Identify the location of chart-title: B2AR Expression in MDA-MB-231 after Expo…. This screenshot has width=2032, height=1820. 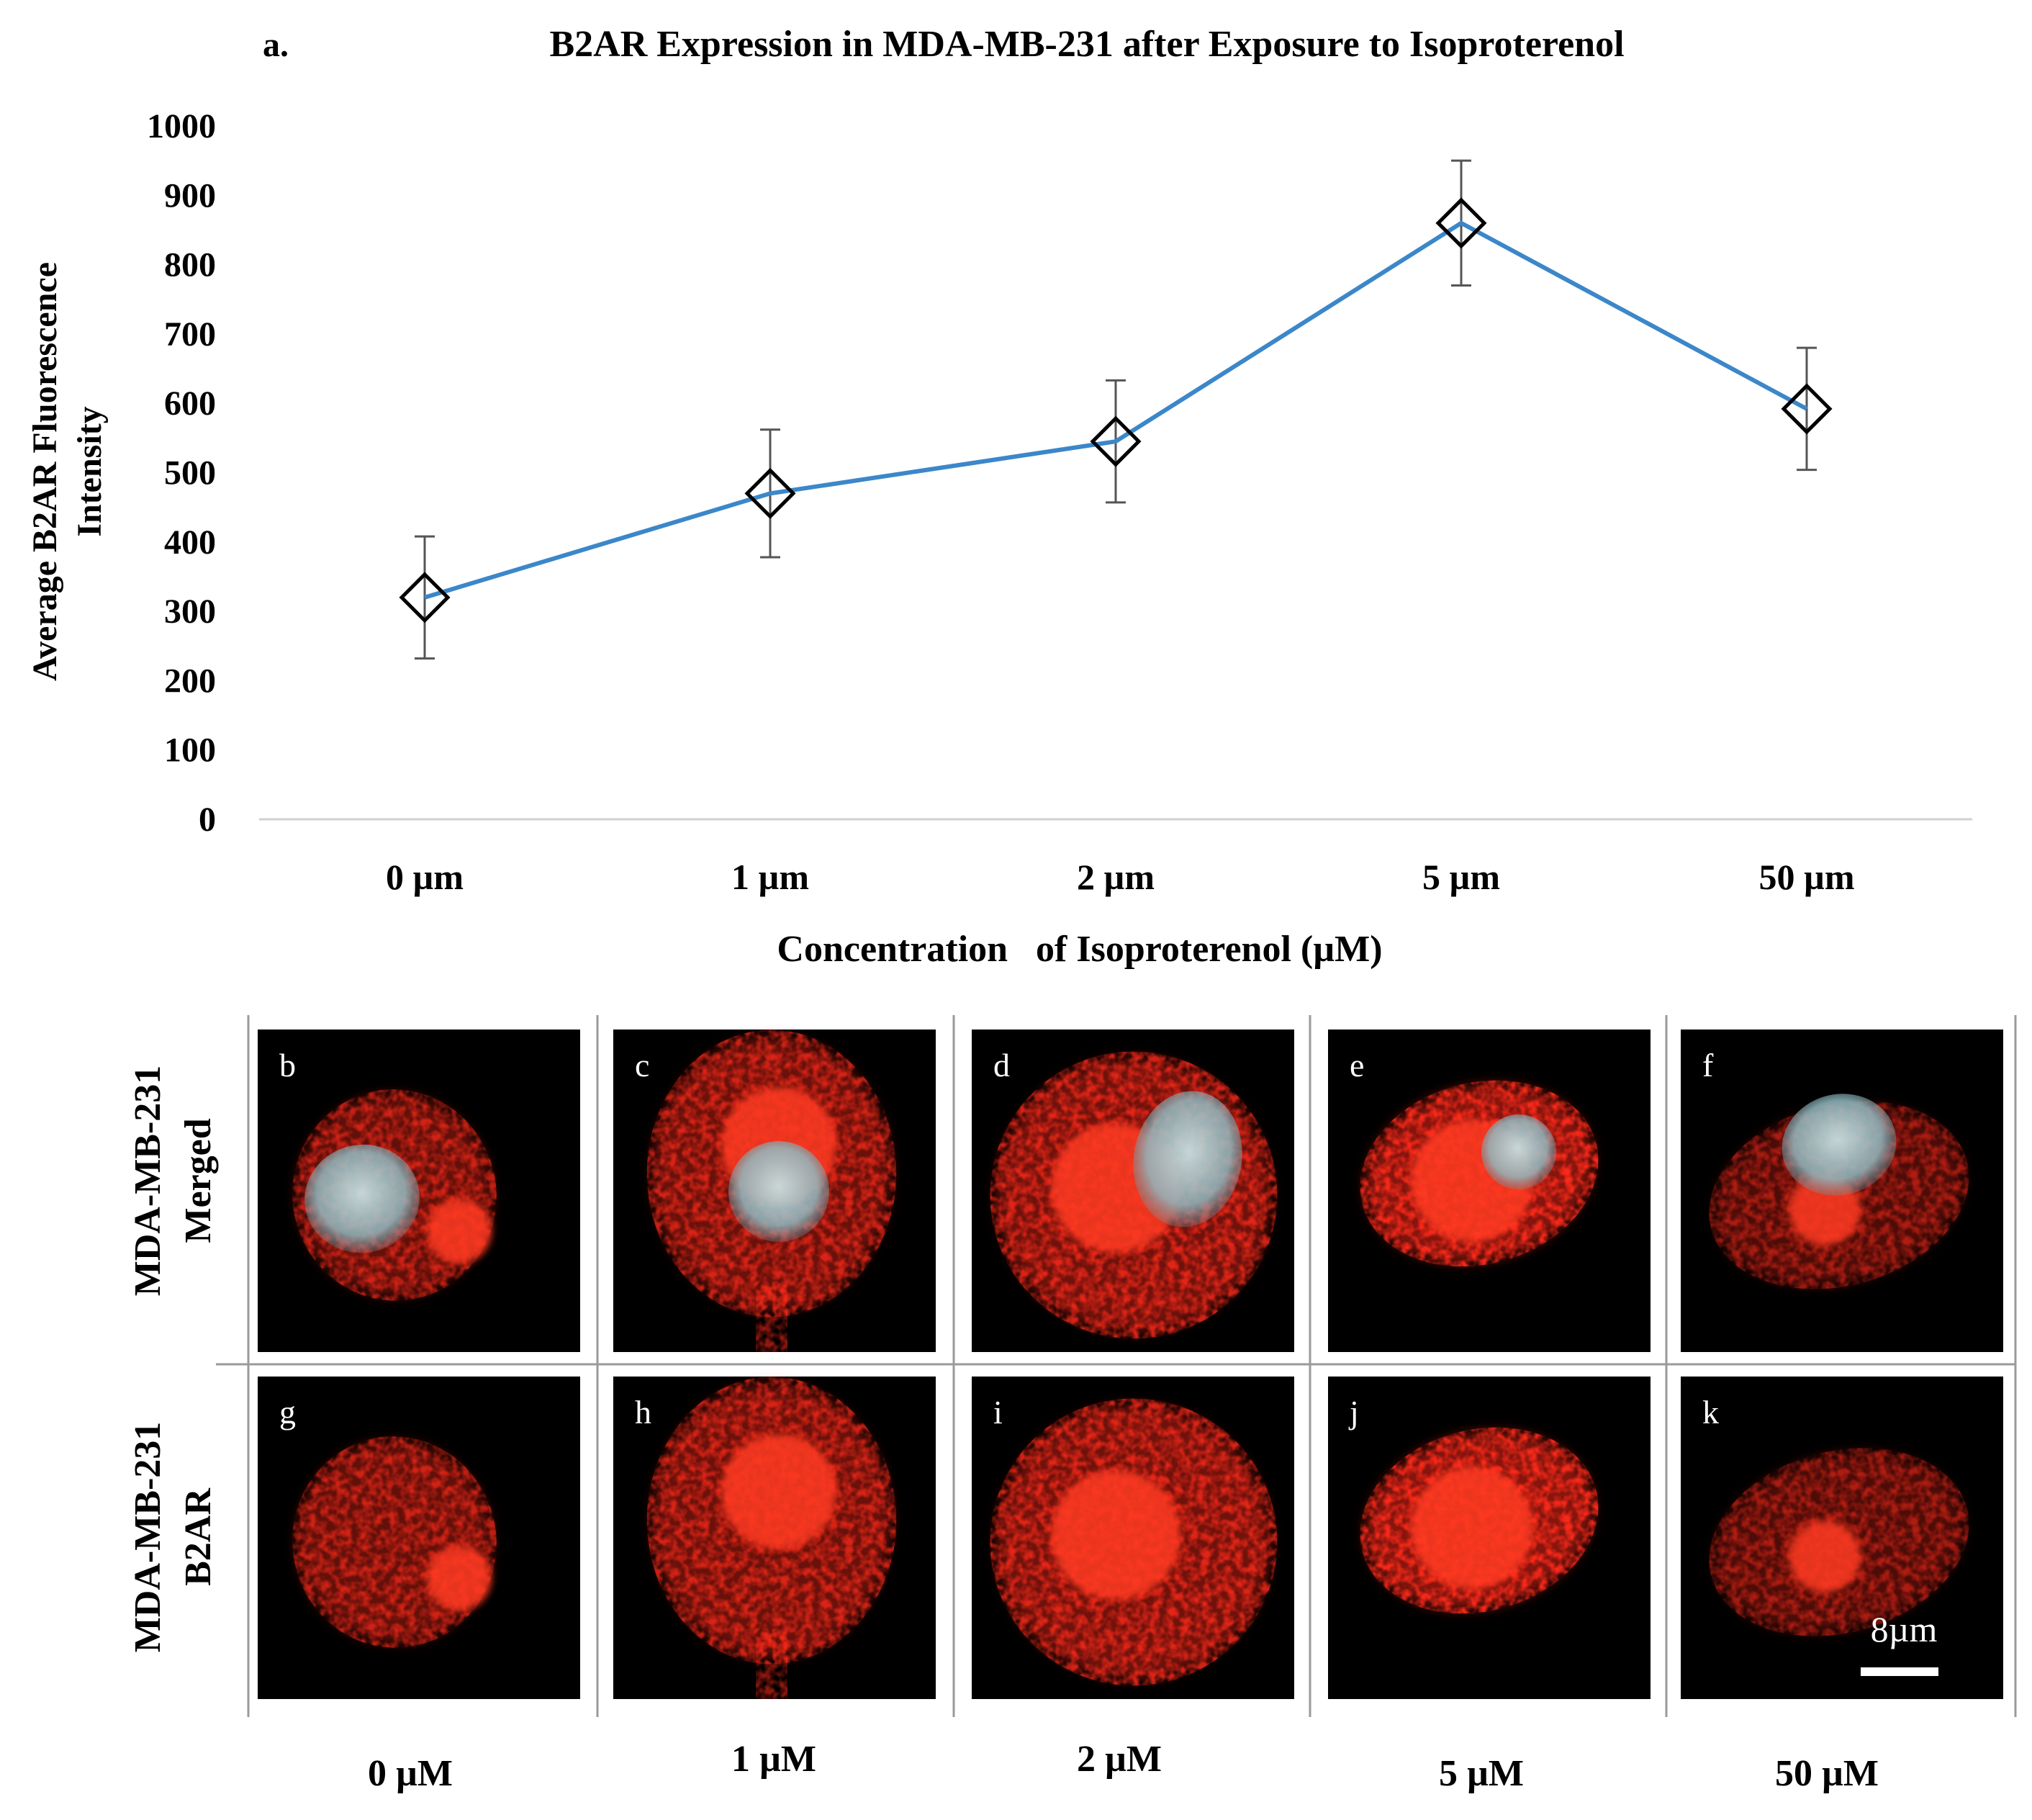
(1086, 44).